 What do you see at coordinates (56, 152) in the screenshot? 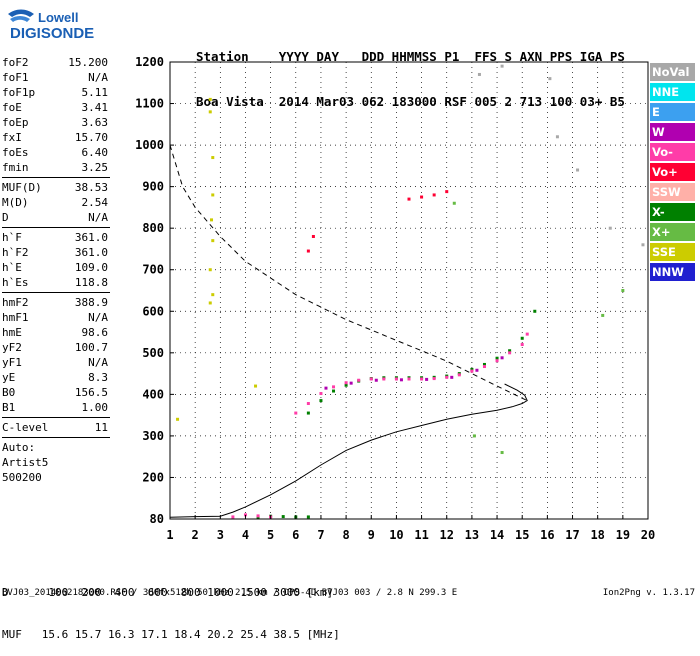
I see `param-row: foEs 6.40` at bounding box center [56, 152].